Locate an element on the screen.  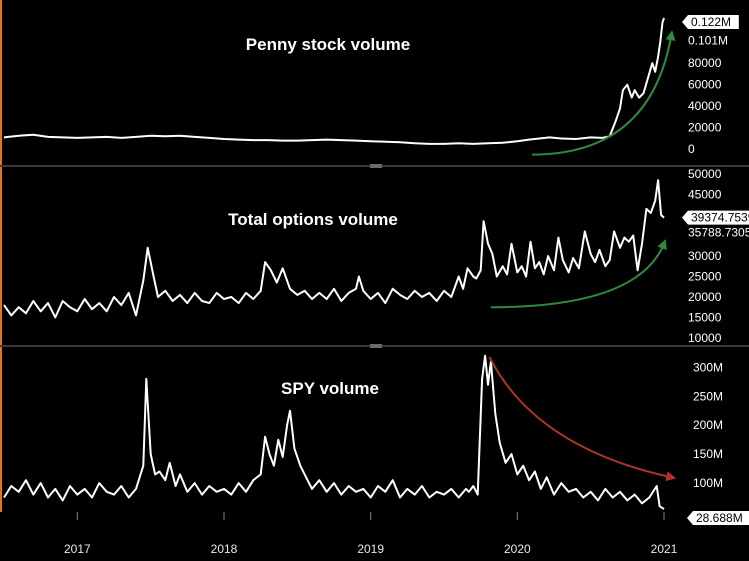
y-tick-label: 0.101M is located at coordinates (708, 41).